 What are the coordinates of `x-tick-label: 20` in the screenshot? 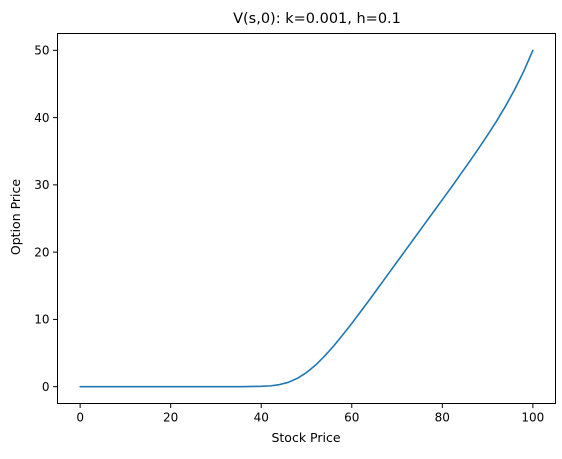 It's located at (170, 418).